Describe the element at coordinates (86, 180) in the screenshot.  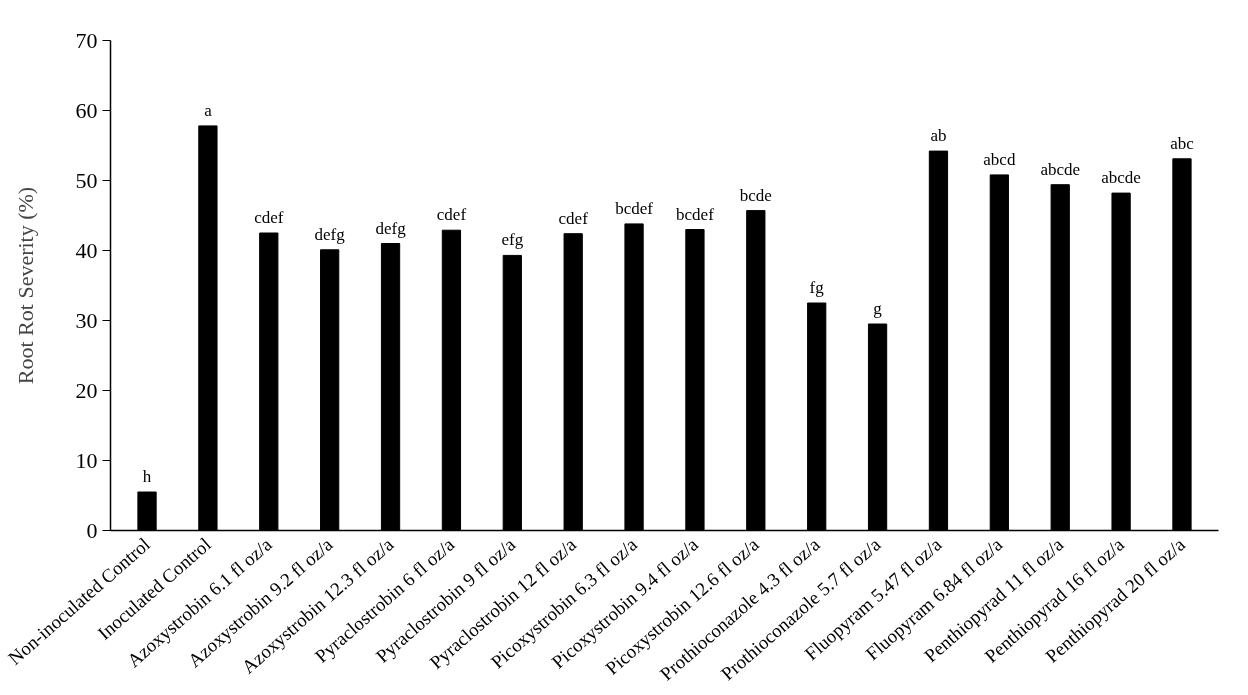
I see `y-tick-label: 50` at that location.